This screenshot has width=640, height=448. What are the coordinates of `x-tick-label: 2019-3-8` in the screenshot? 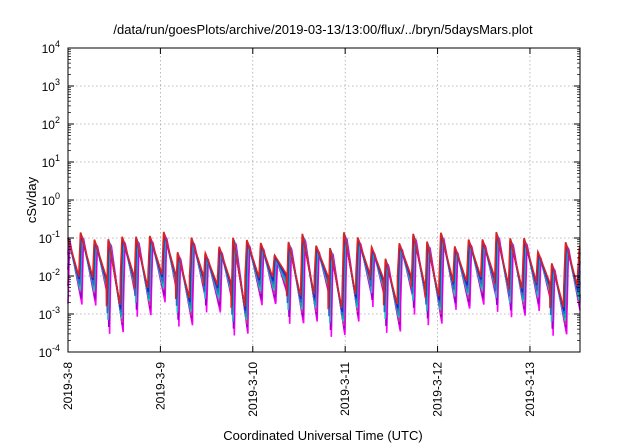 It's located at (68, 386).